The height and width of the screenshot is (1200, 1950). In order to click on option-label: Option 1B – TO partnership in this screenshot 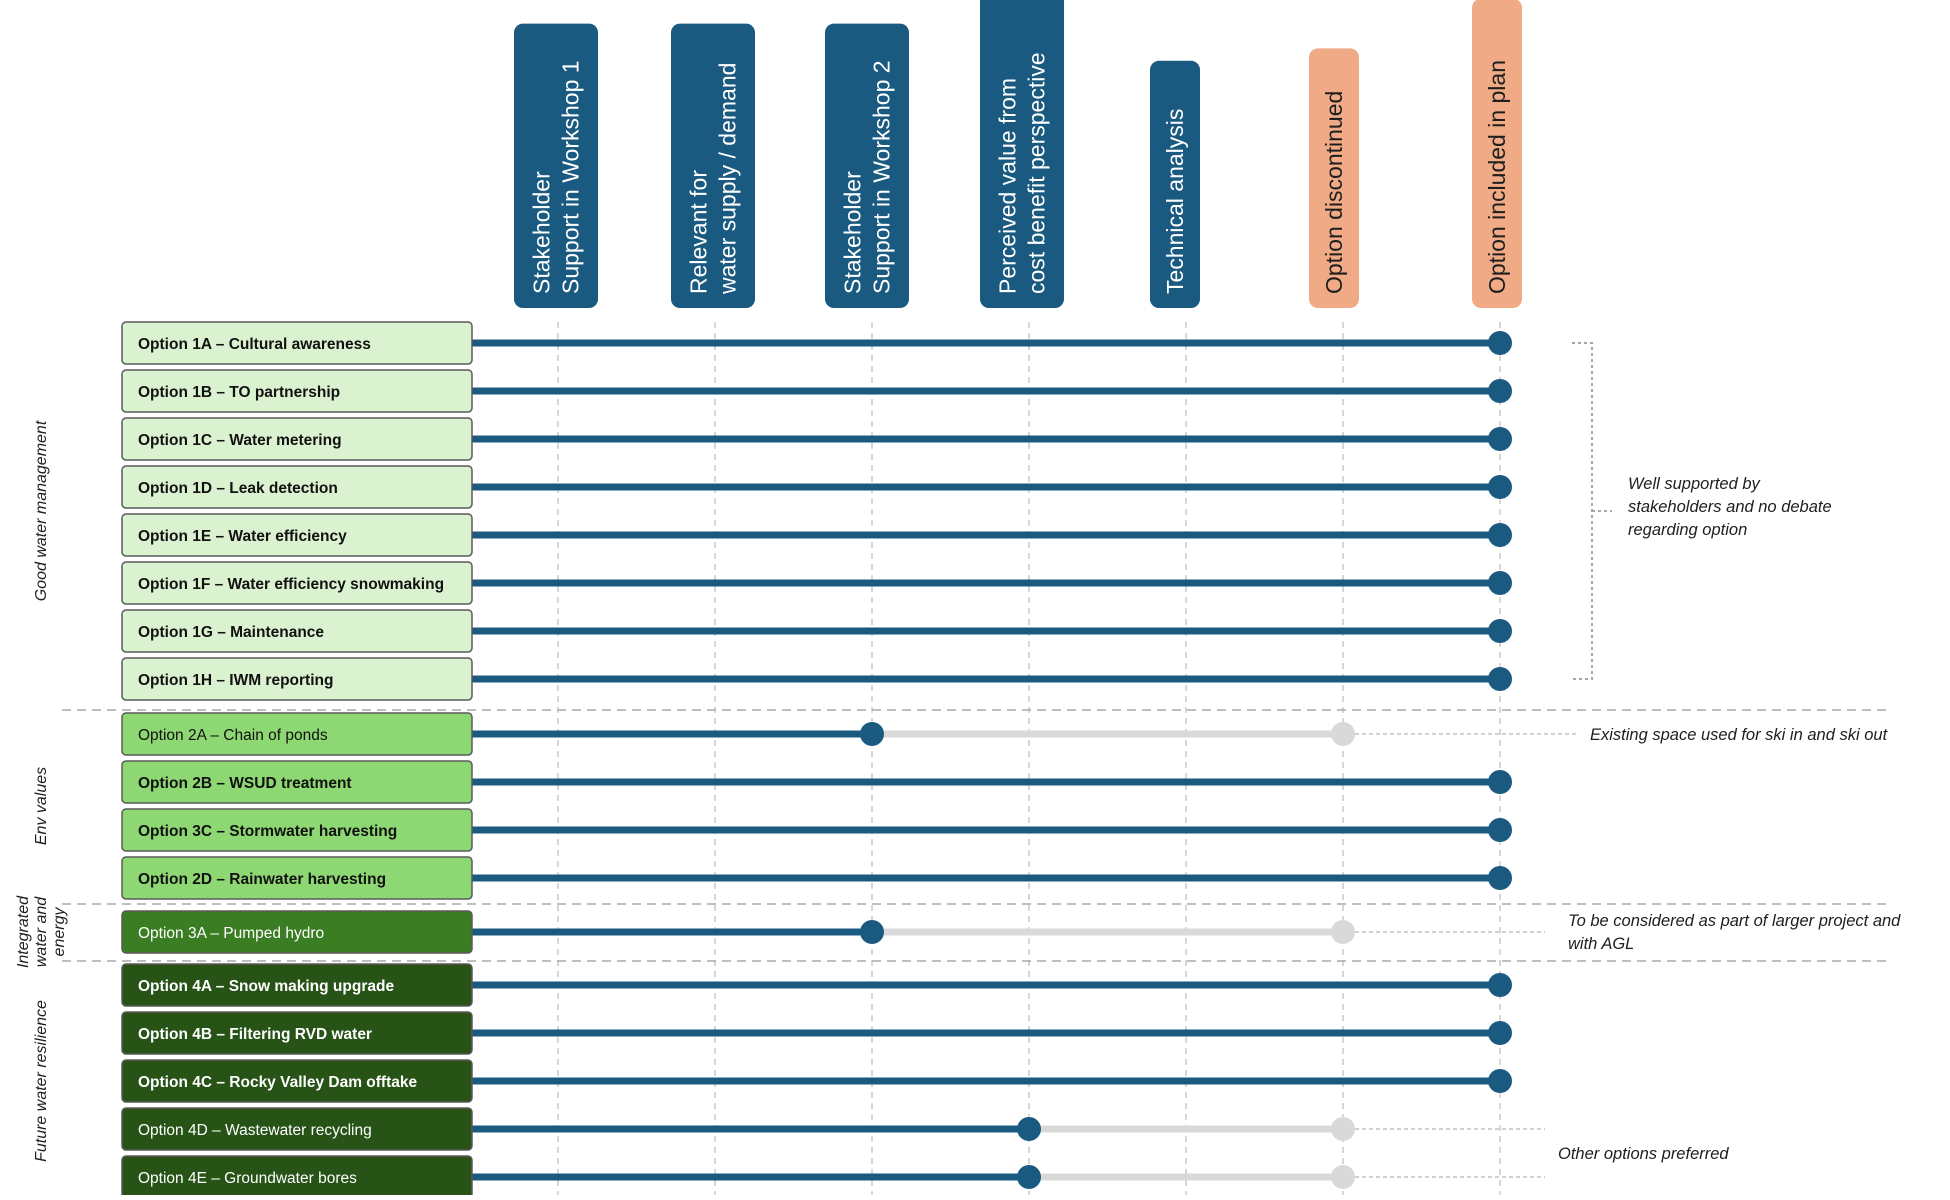, I will do `click(239, 392)`.